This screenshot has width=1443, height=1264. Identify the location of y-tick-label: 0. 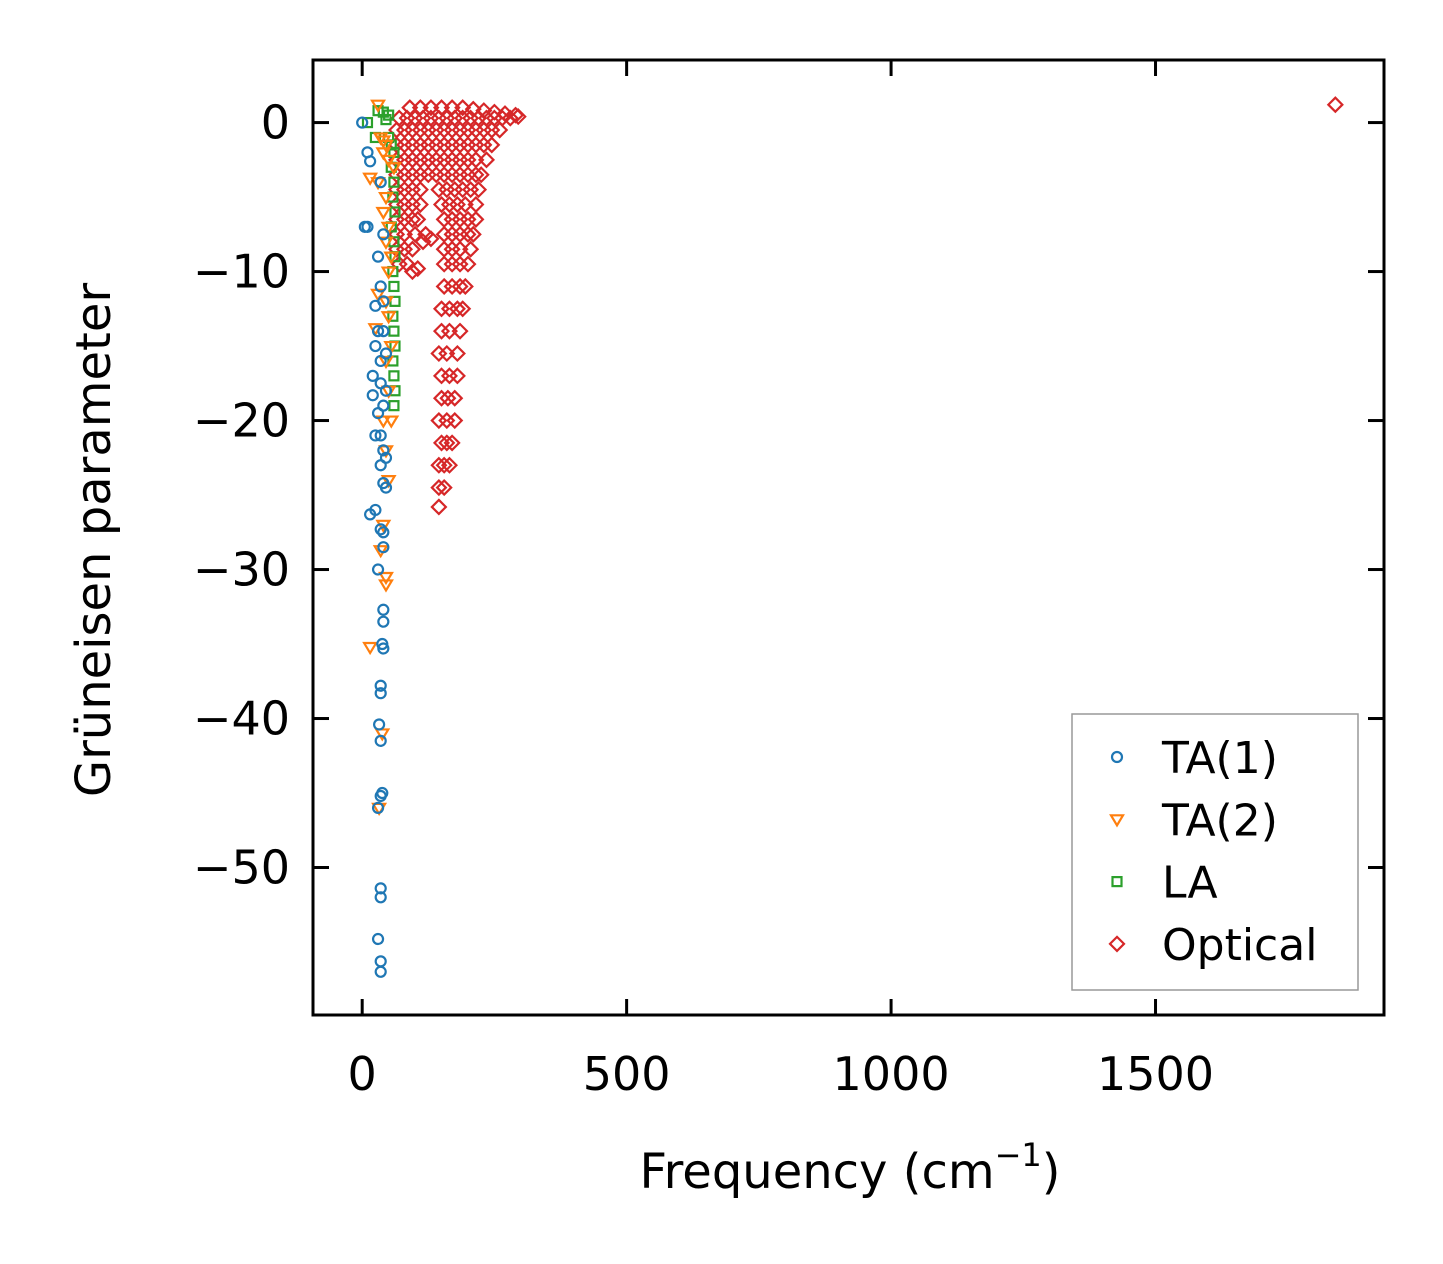
(275, 123).